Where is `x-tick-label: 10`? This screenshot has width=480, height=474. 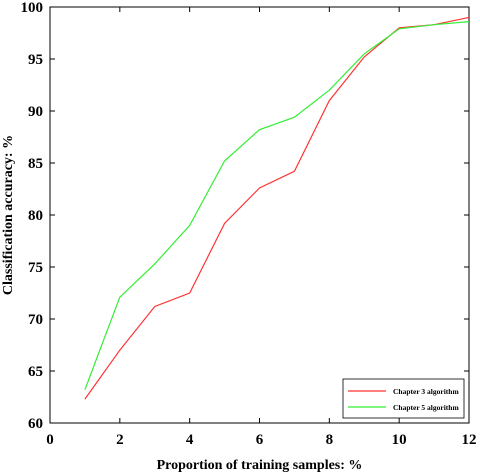
x-tick-label: 10 is located at coordinates (399, 440).